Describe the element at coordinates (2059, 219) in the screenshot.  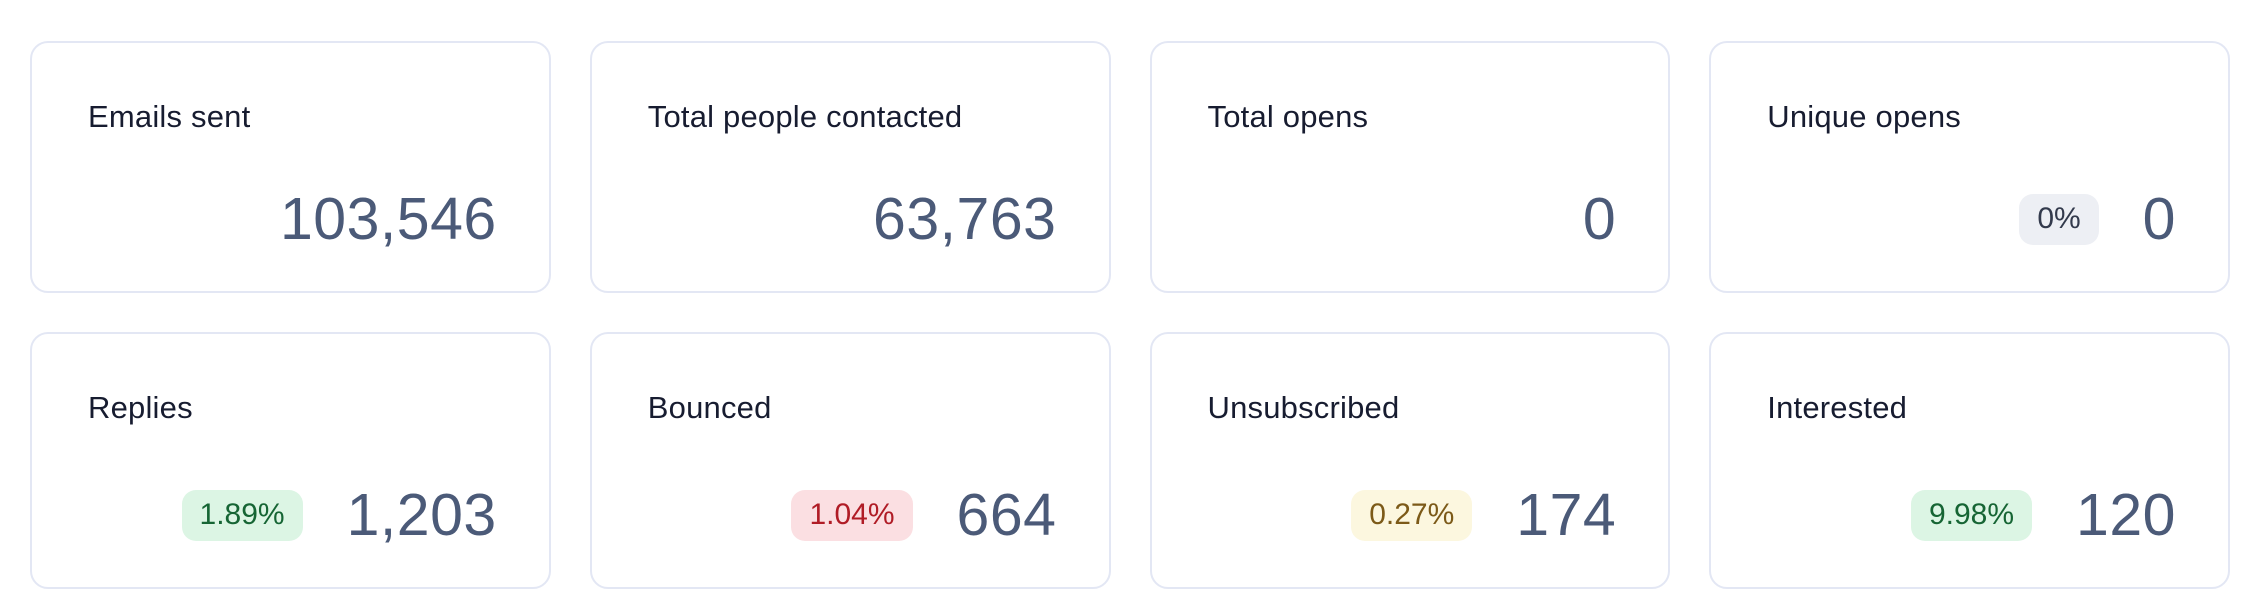
I see `percentage-badge: 0%` at that location.